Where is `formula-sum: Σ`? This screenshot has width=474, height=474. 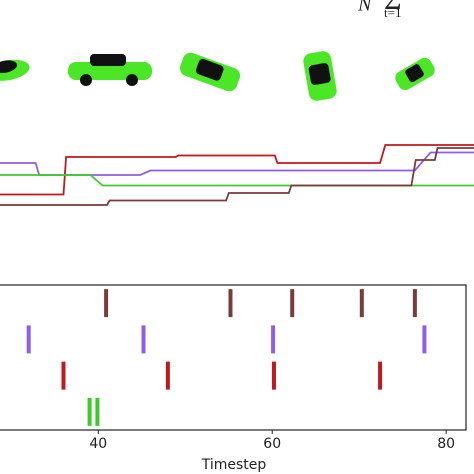
formula-sum: Σ is located at coordinates (392, 8).